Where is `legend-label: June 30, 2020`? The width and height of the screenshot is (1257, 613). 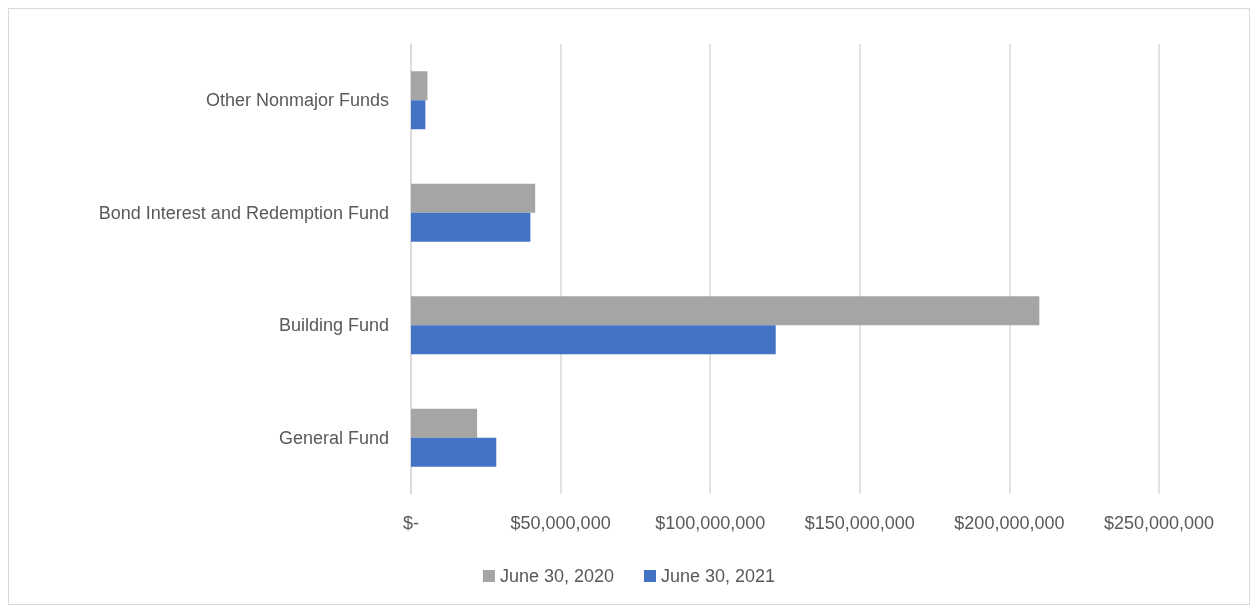
legend-label: June 30, 2020 is located at coordinates (557, 576).